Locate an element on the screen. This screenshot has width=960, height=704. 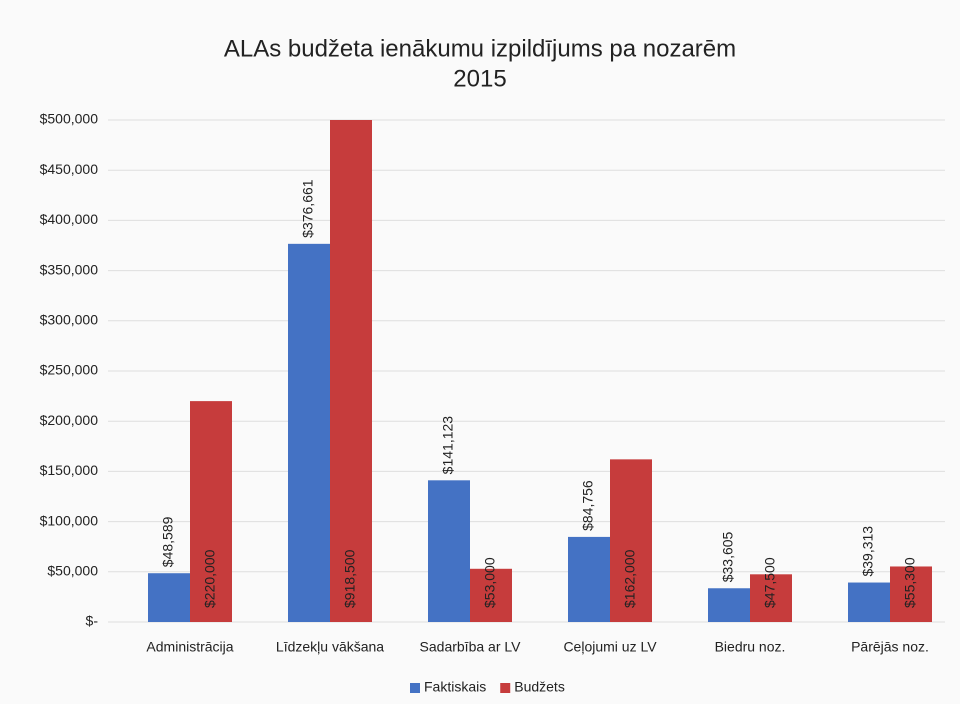
data-label: $162,000 is located at coordinates (630, 578).